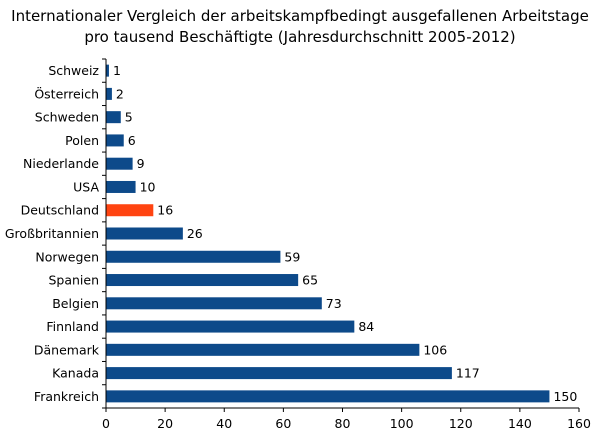 Image resolution: width=600 pixels, height=439 pixels. Describe the element at coordinates (461, 423) in the screenshot. I see `x-tick-label: 120` at that location.